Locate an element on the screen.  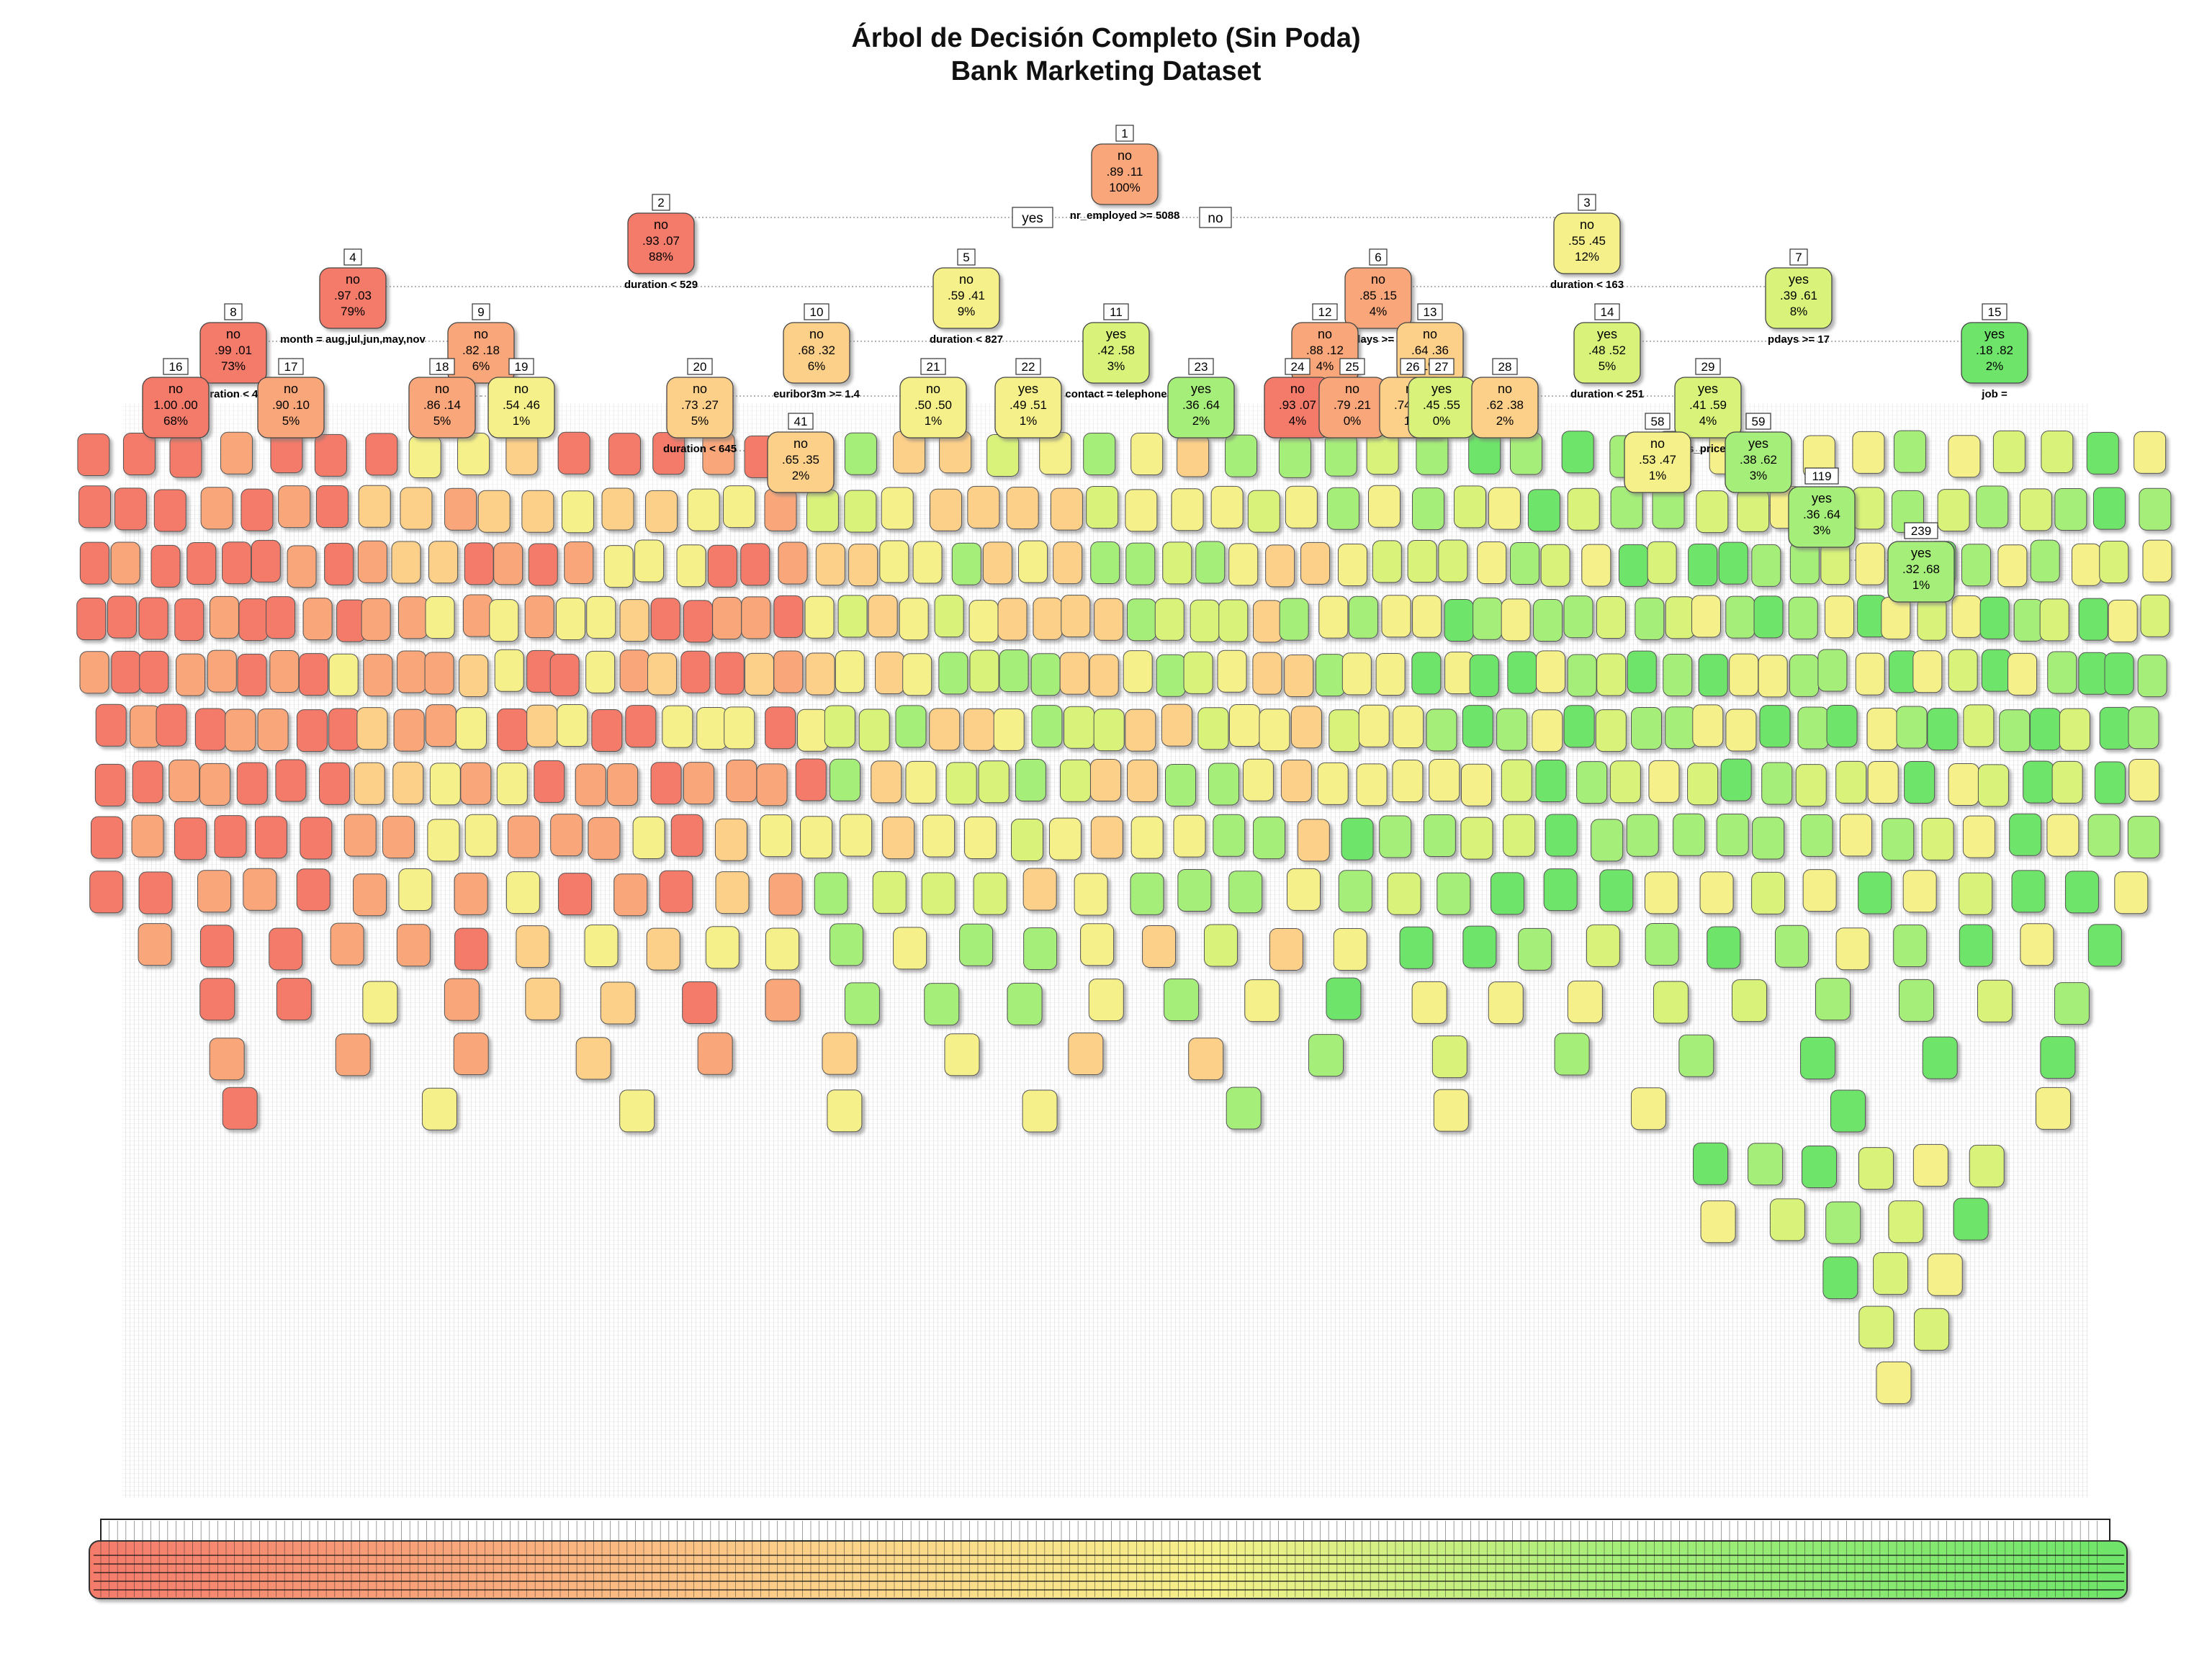
node-percent: 5% is located at coordinates (442, 421).